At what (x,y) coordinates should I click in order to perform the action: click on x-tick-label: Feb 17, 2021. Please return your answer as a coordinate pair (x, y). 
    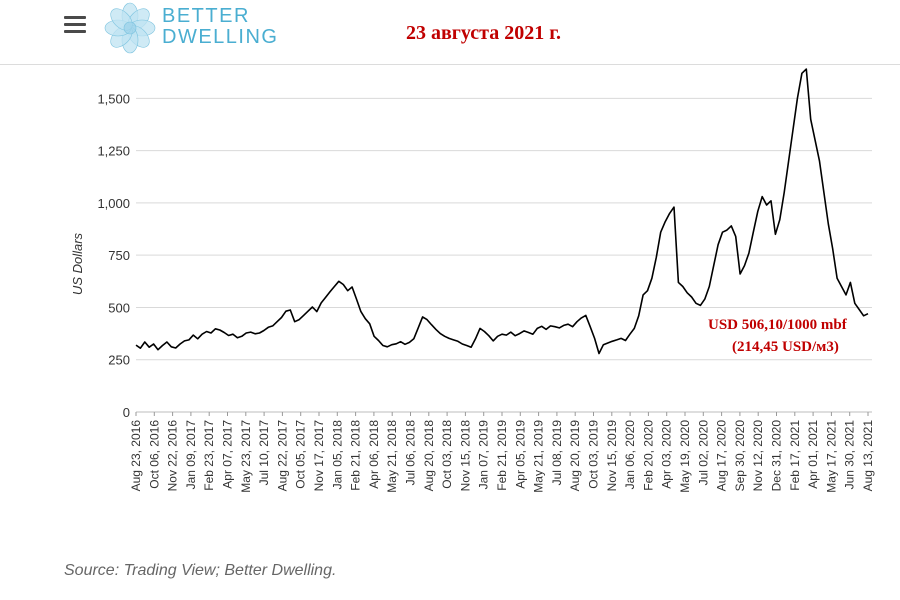
    Looking at the image, I should click on (795, 455).